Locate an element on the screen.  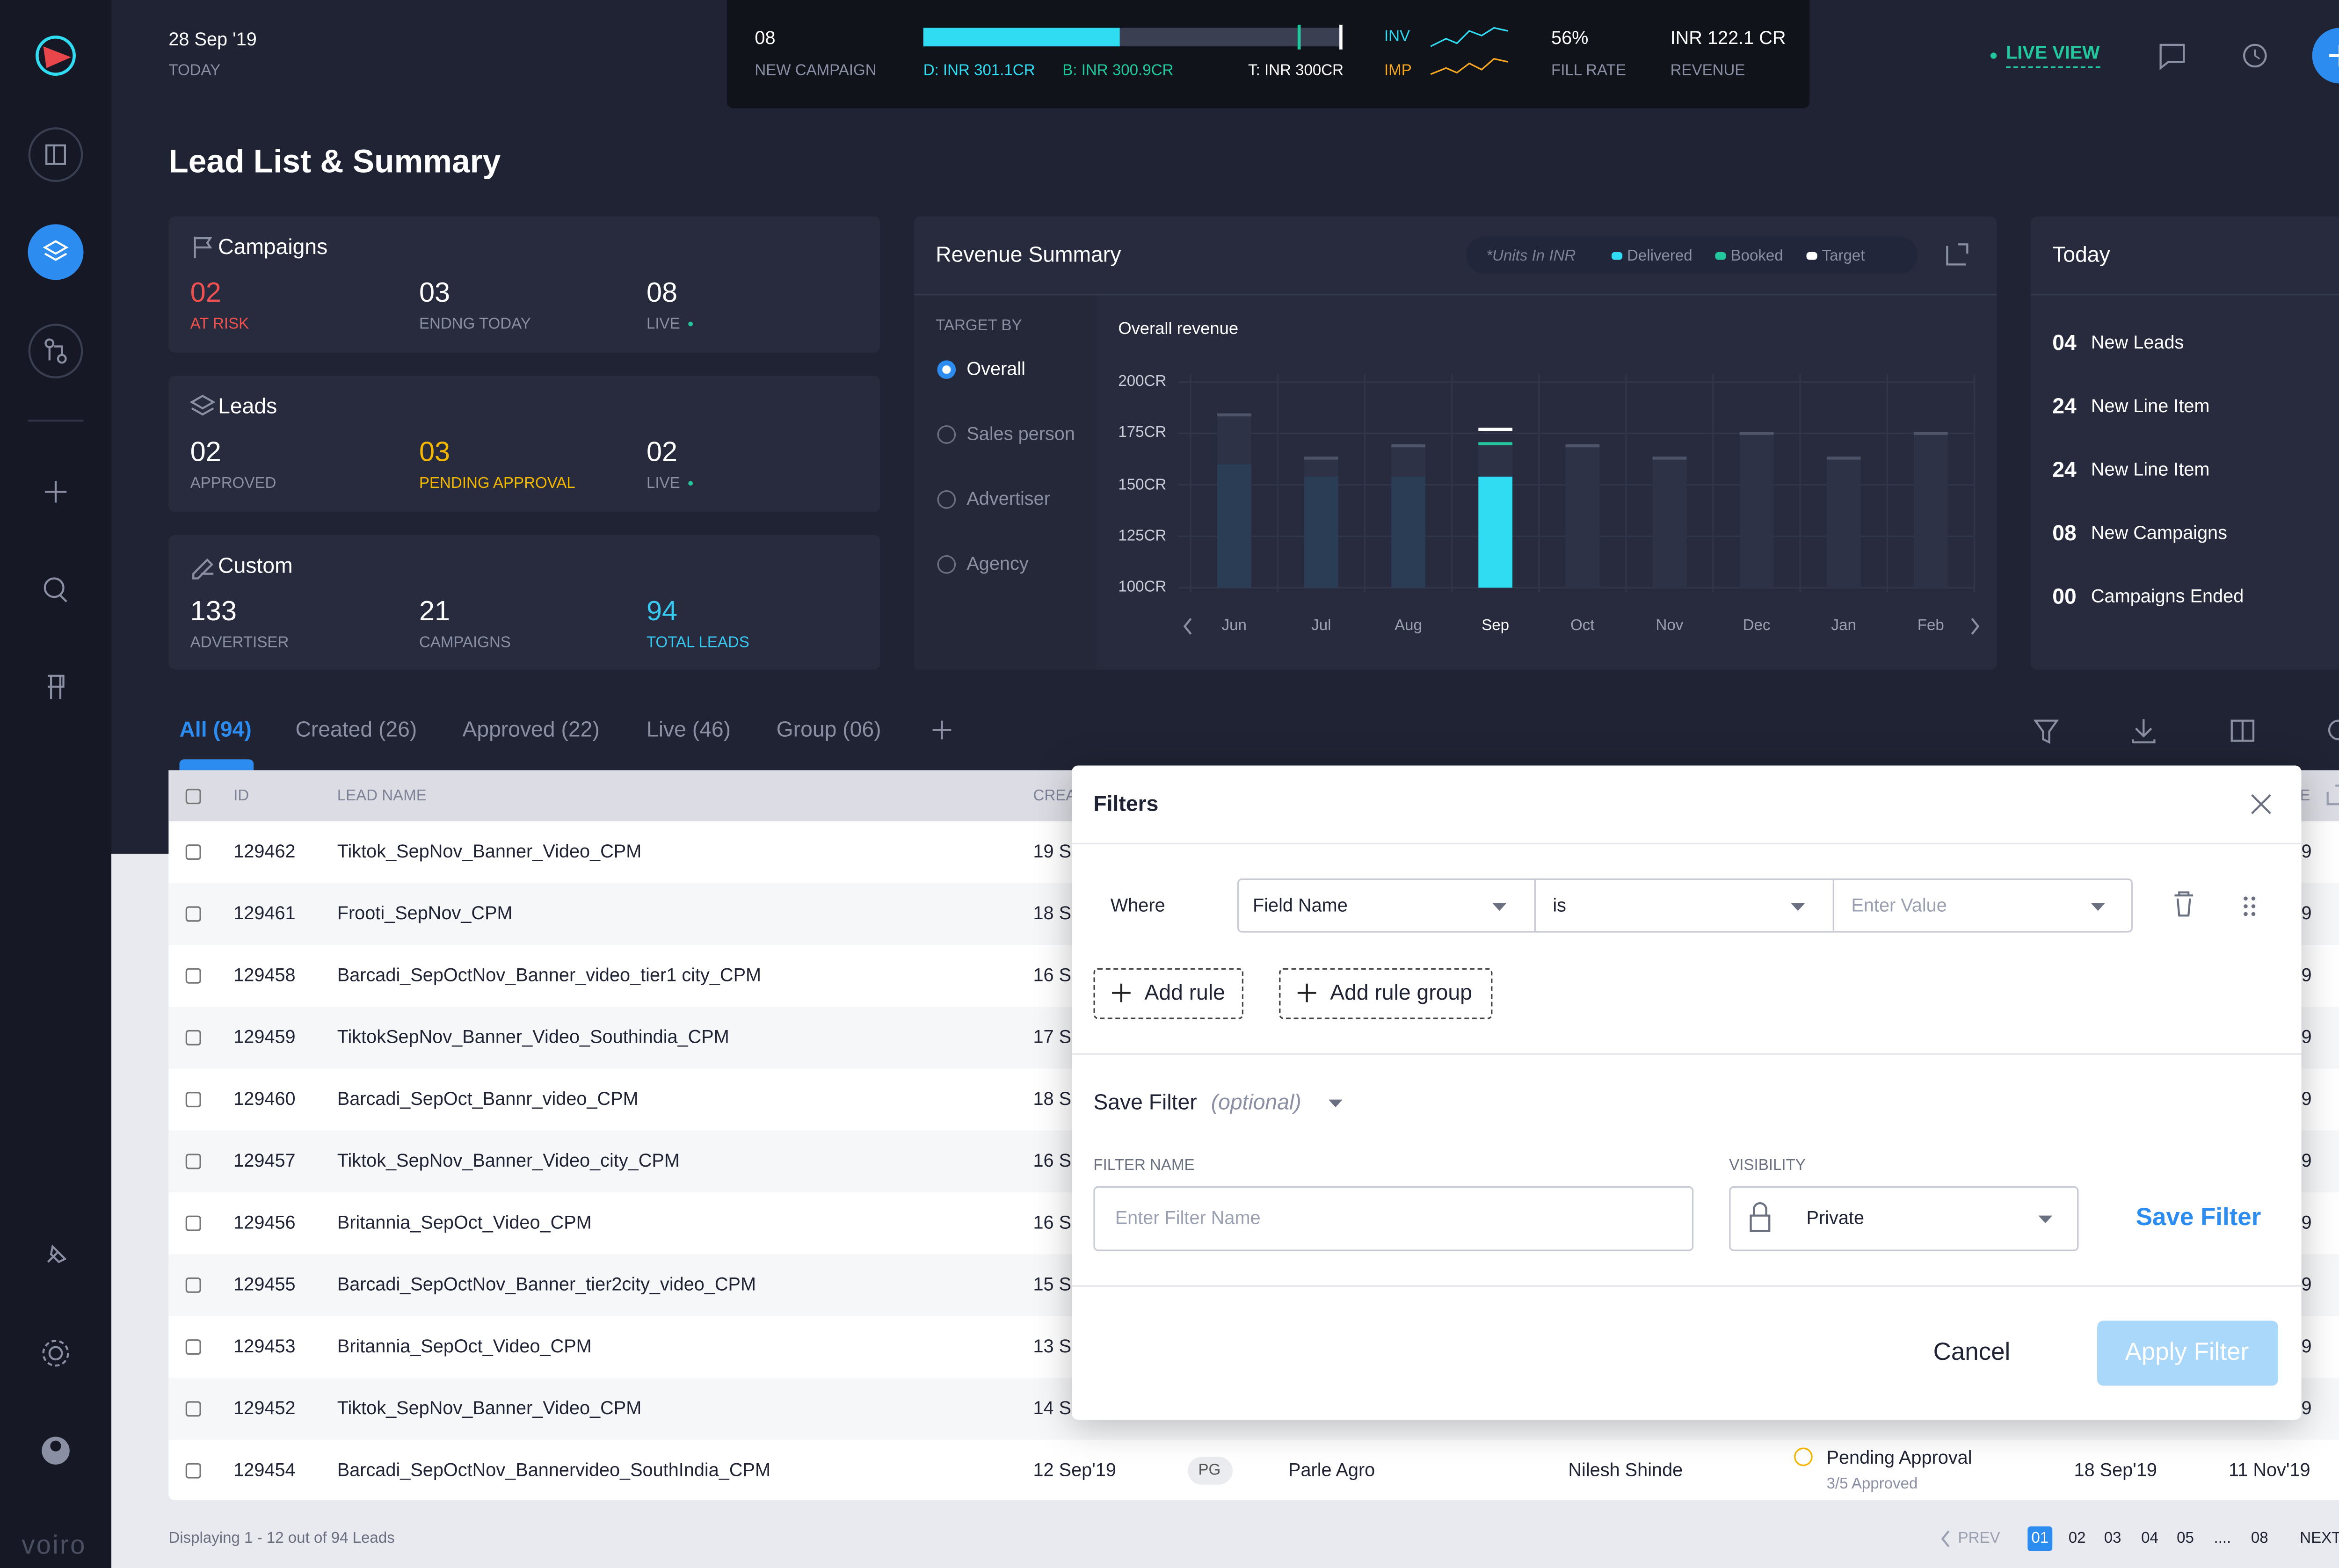
today-value: 24 is located at coordinates (2064, 405).